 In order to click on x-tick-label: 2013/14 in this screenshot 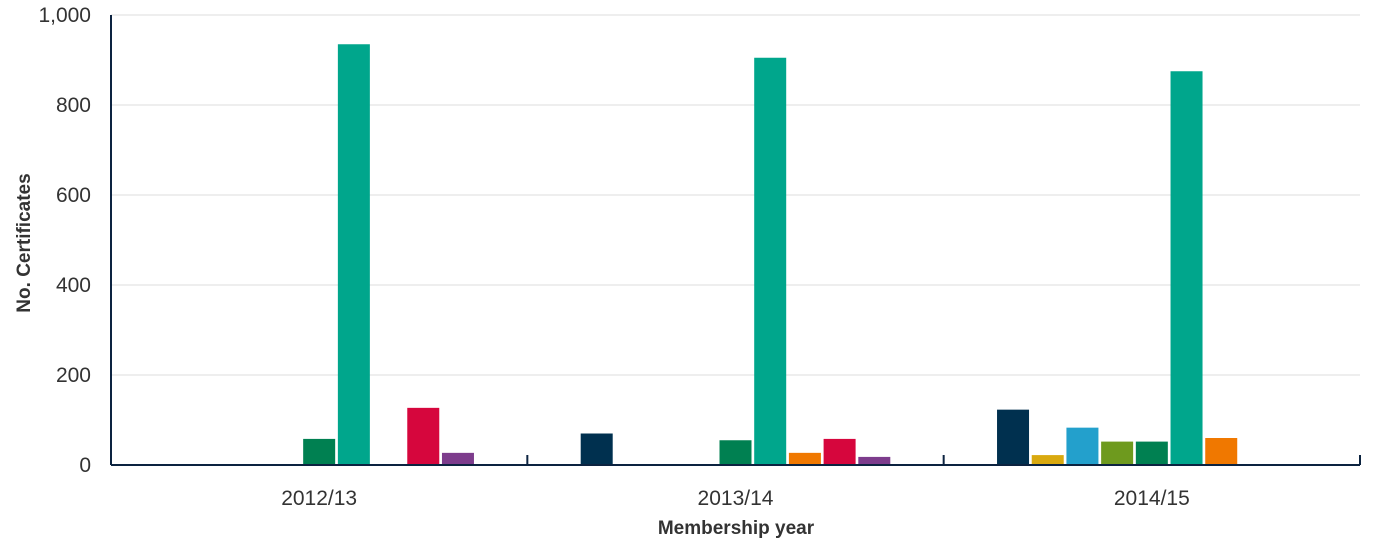, I will do `click(736, 498)`.